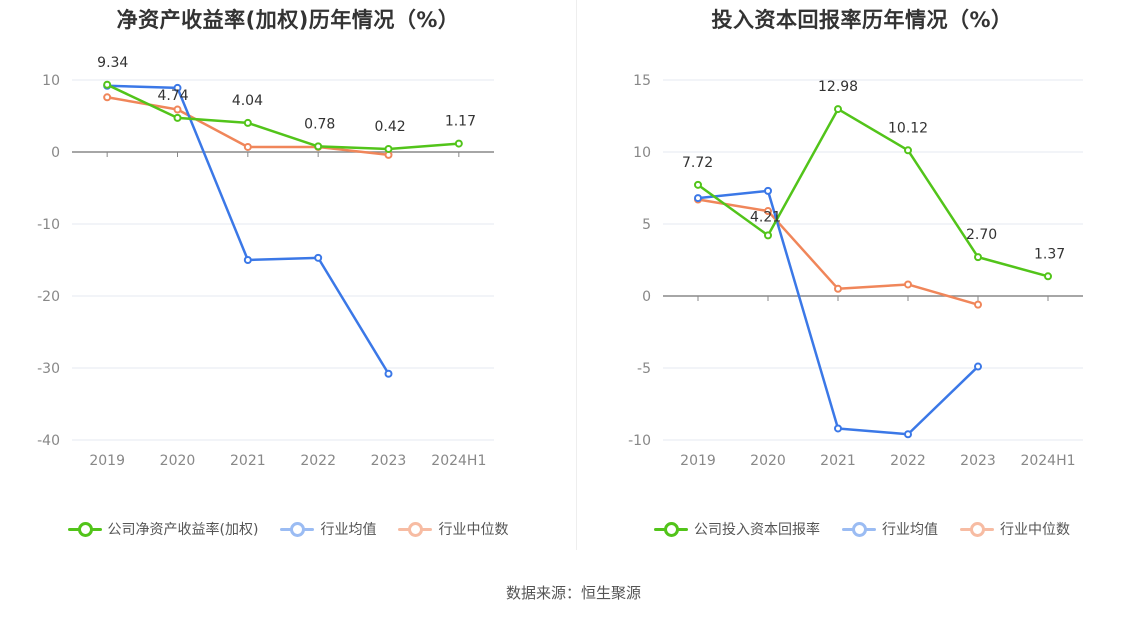 This screenshot has width=1147, height=619. Describe the element at coordinates (48, 441) in the screenshot. I see `y-tick-label: -40` at that location.